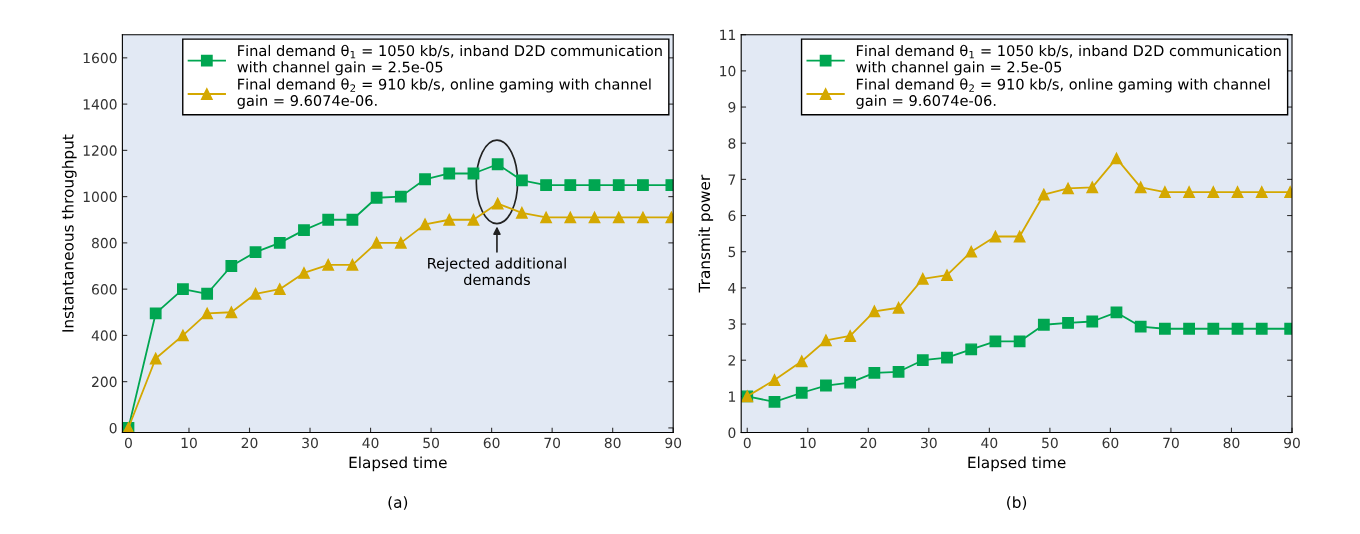 The image size is (1360, 534). What do you see at coordinates (732, 216) in the screenshot?
I see `y-tick-label: 6` at bounding box center [732, 216].